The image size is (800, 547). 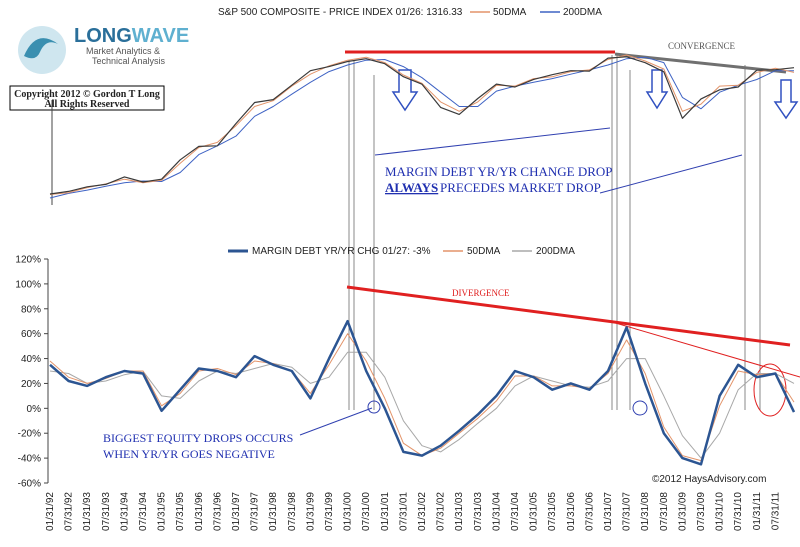 I want to click on x-tick-label: 07/31/94, so click(x=143, y=511).